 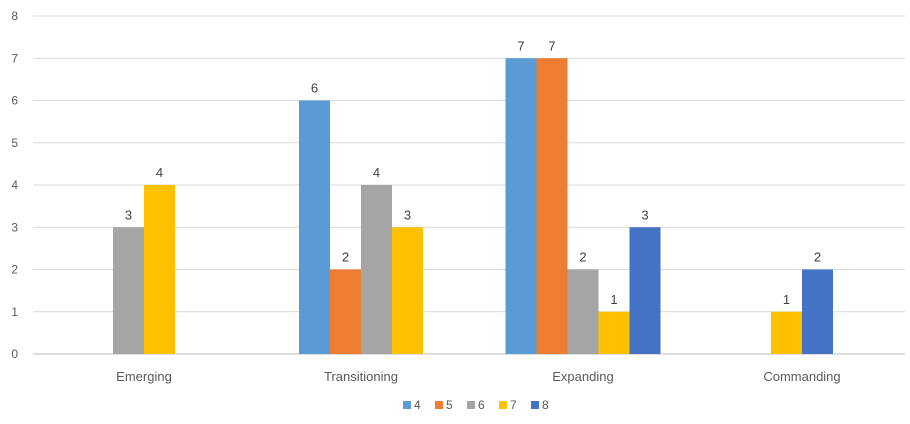 I want to click on y-tick-label: 2, so click(x=14, y=270).